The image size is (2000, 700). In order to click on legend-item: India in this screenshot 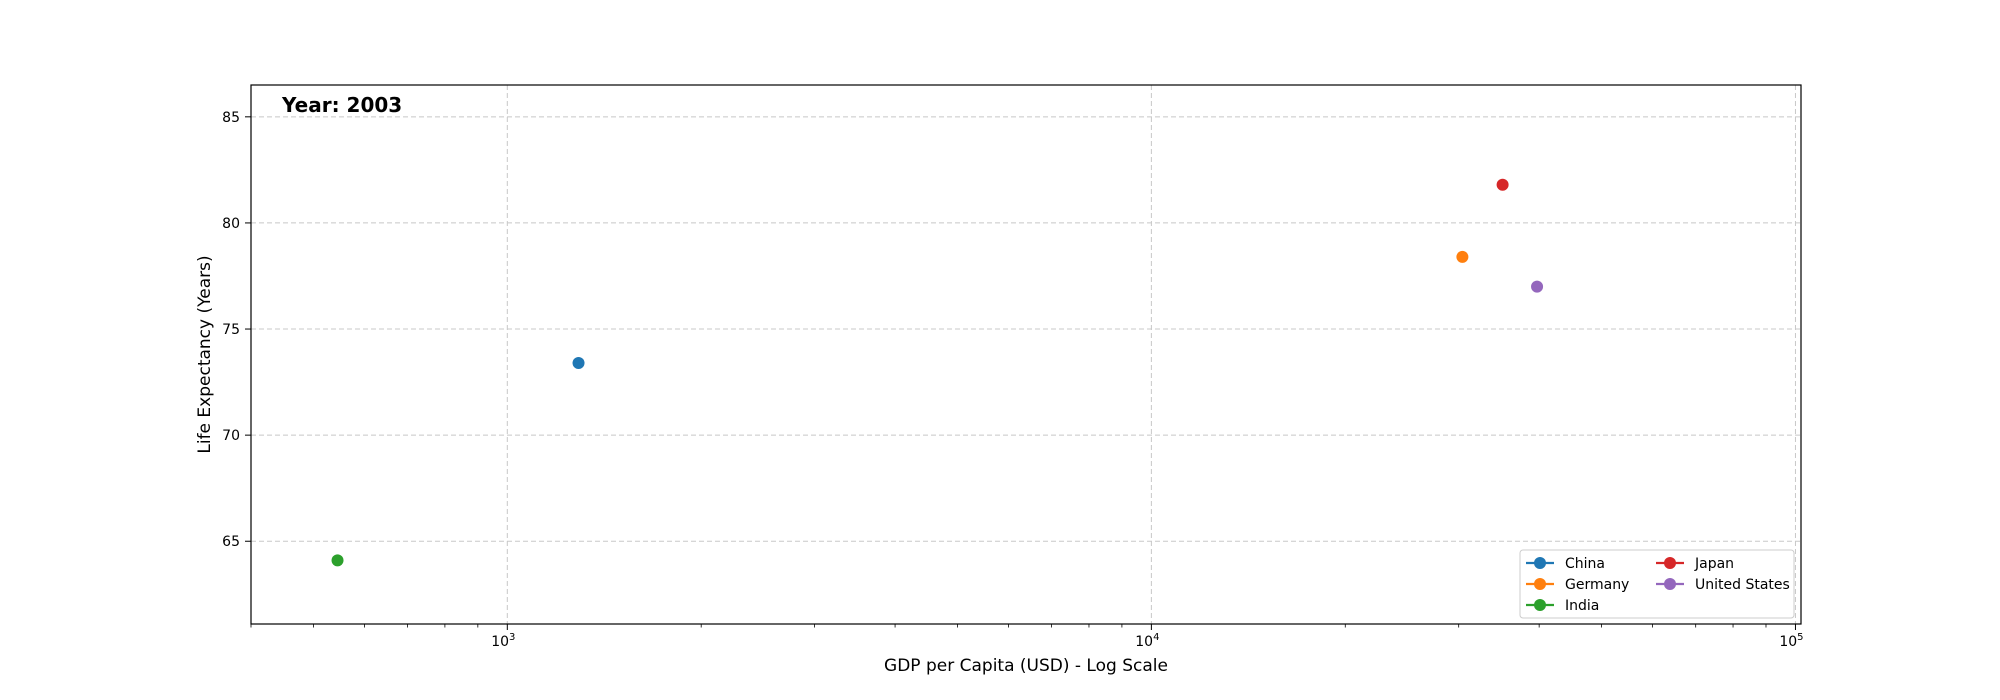, I will do `click(1562, 606)`.